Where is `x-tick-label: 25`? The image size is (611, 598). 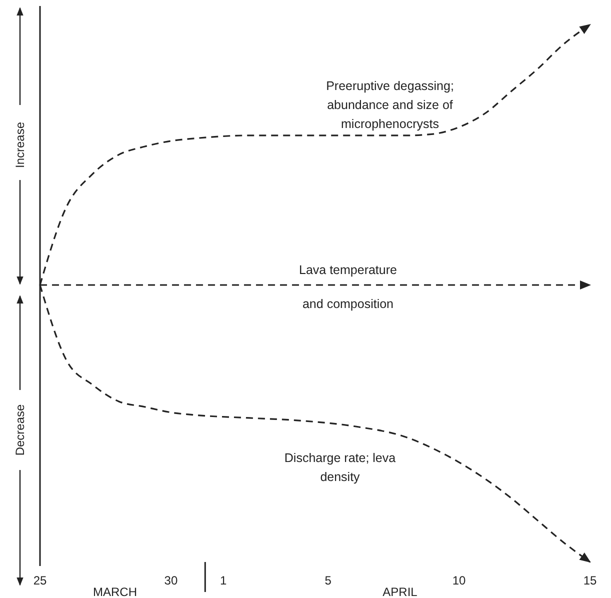 x-tick-label: 25 is located at coordinates (40, 581).